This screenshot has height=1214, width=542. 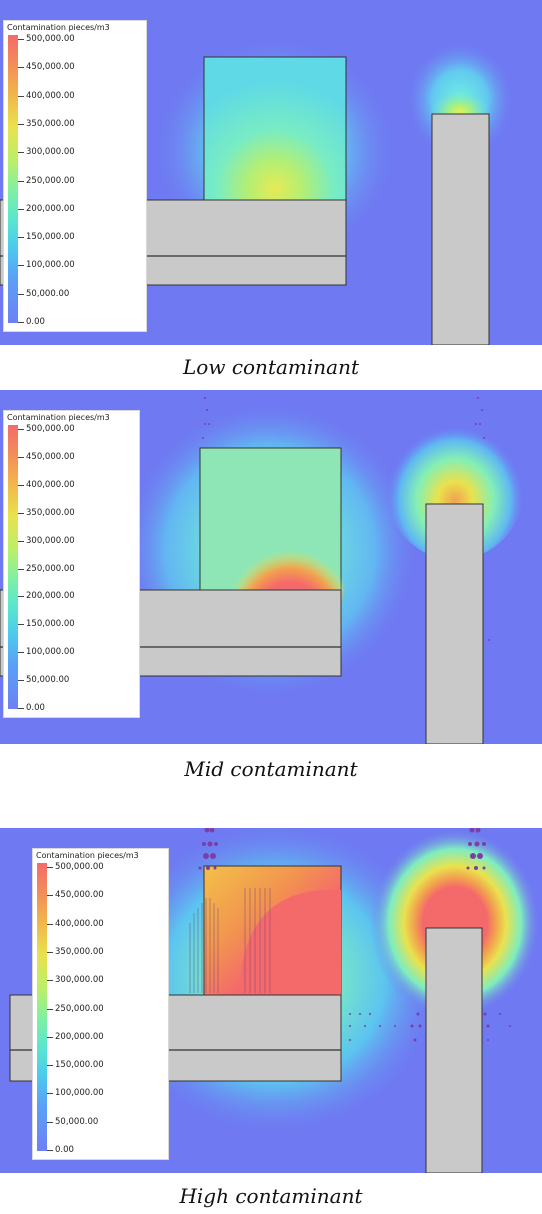 What do you see at coordinates (230, 940) in the screenshot?
I see `particle-streaks` at bounding box center [230, 940].